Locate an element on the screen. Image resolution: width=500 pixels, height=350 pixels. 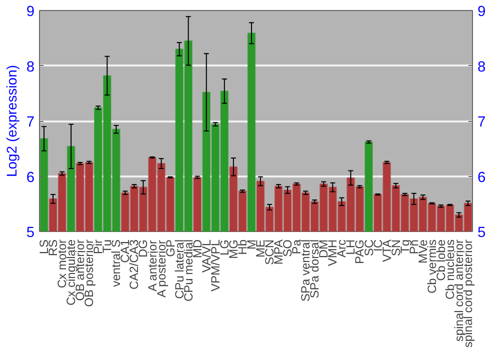
y2-tick-label: 9 is located at coordinates (482, 12).